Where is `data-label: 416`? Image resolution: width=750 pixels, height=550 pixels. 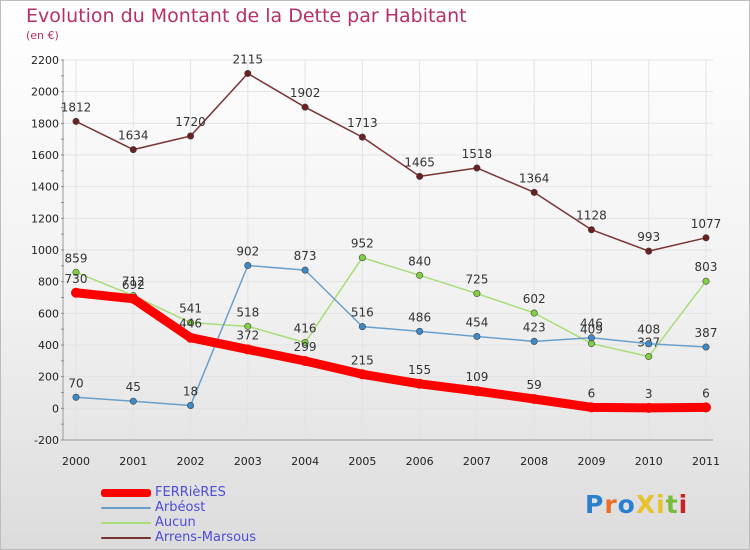
data-label: 416 is located at coordinates (305, 328).